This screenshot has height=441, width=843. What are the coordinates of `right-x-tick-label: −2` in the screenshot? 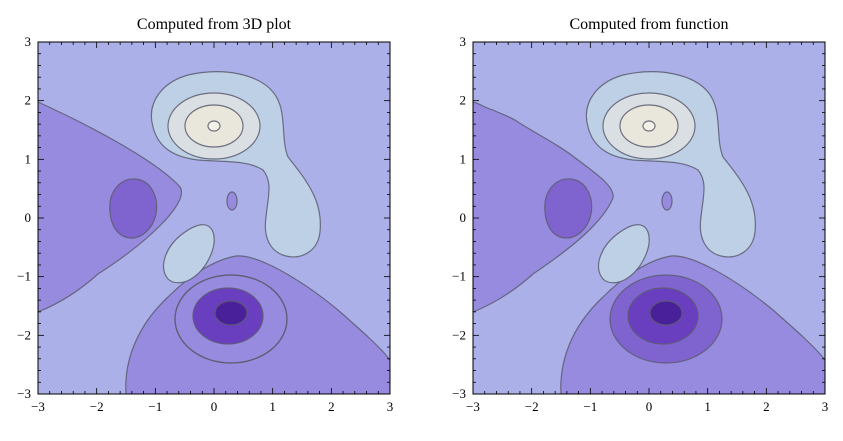 It's located at (532, 406).